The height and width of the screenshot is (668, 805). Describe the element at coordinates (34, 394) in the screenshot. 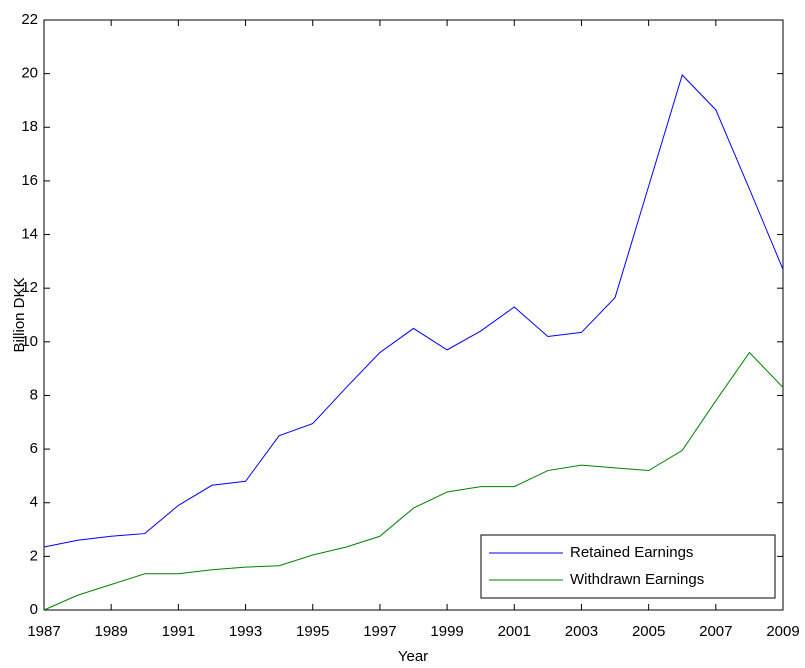

I see `y-tick-label: 8` at that location.